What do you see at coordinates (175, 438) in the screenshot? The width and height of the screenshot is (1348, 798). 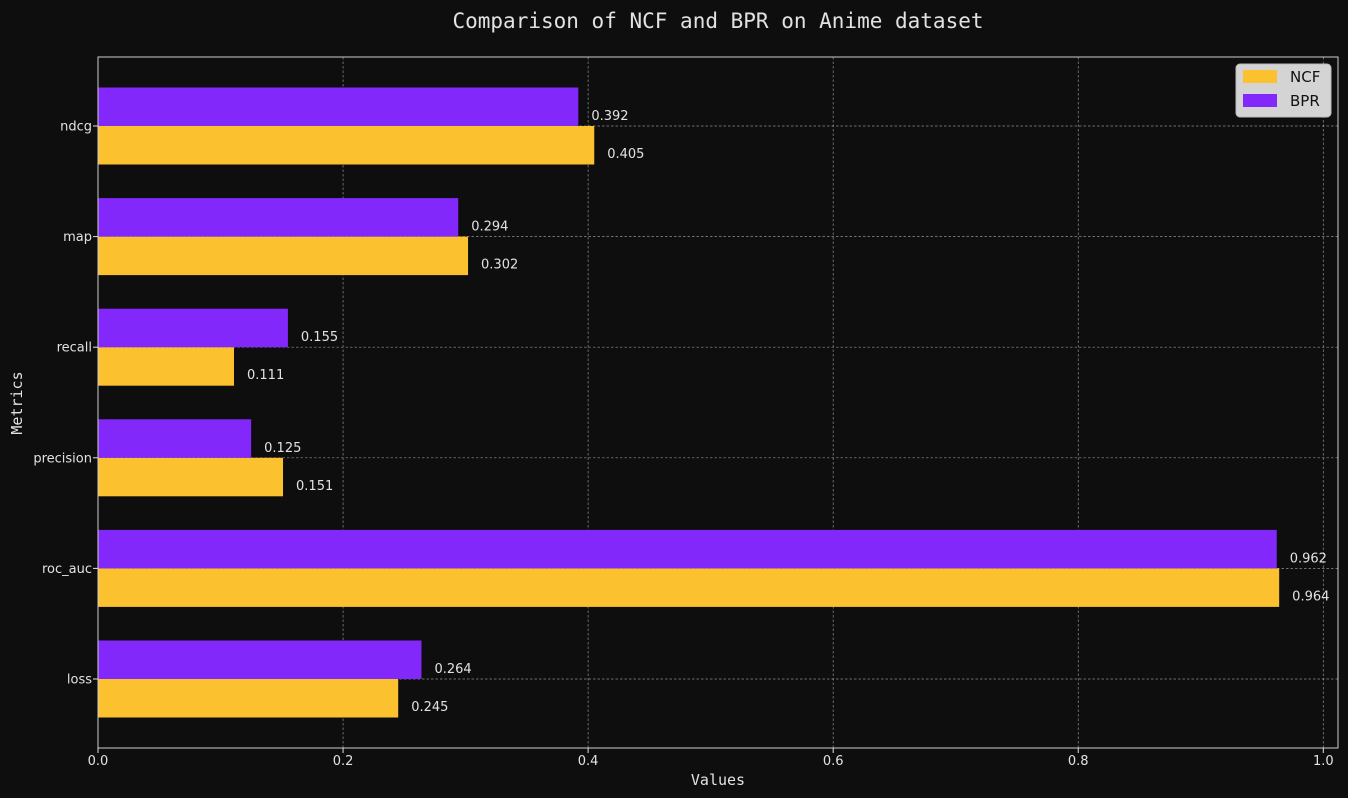 I see `bar-bpr-precision` at bounding box center [175, 438].